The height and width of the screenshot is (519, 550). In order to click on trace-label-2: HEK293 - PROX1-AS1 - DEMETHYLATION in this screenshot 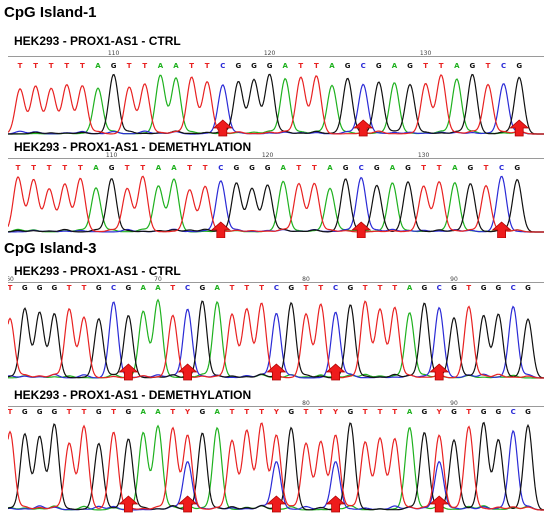, I will do `click(133, 147)`.